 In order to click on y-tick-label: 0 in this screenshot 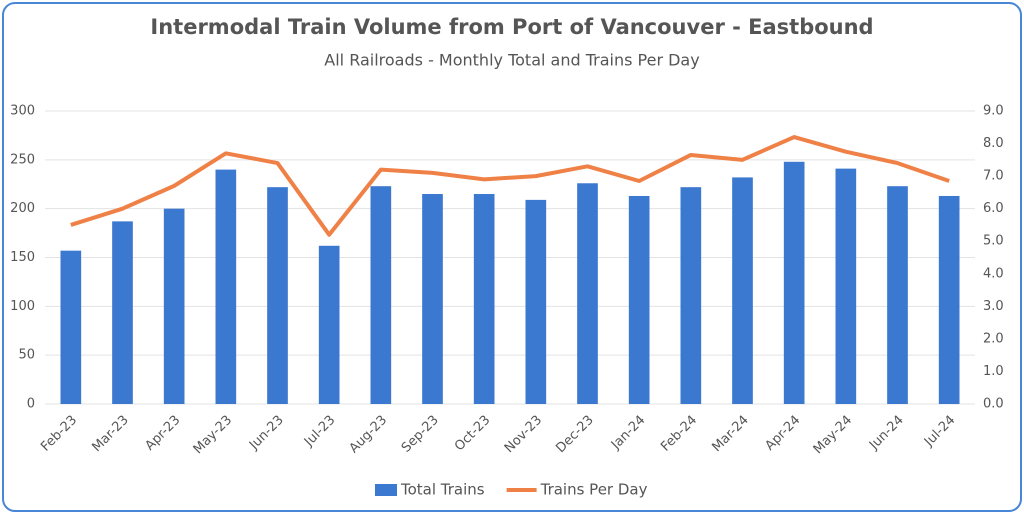, I will do `click(31, 404)`.